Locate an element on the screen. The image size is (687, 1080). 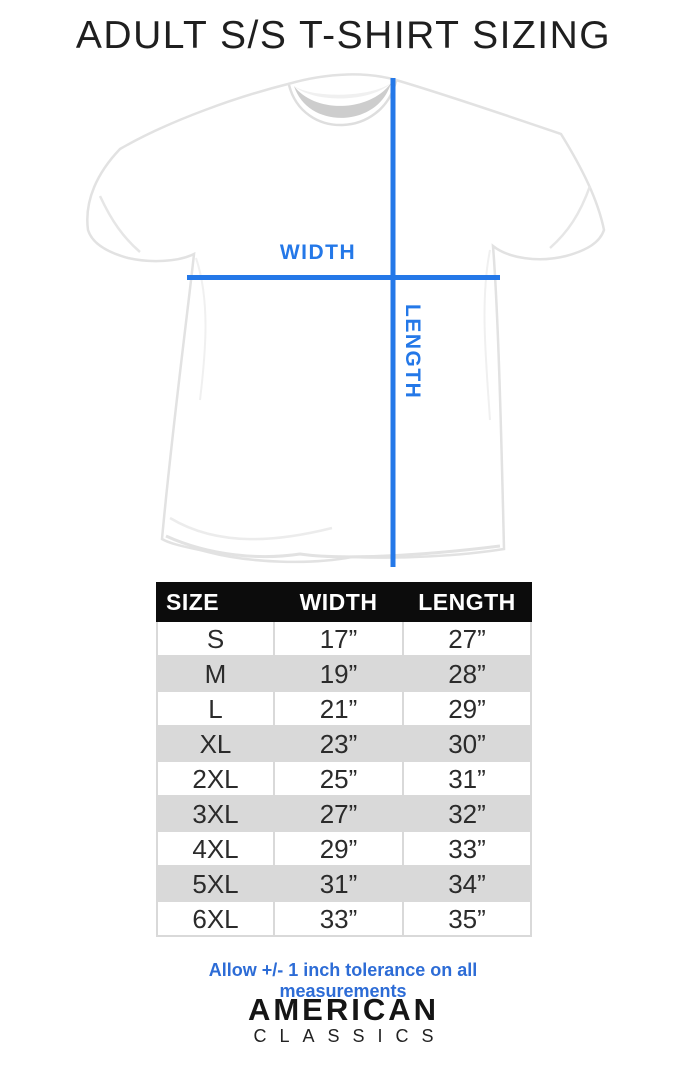
size-cell: XL is located at coordinates (215, 743).